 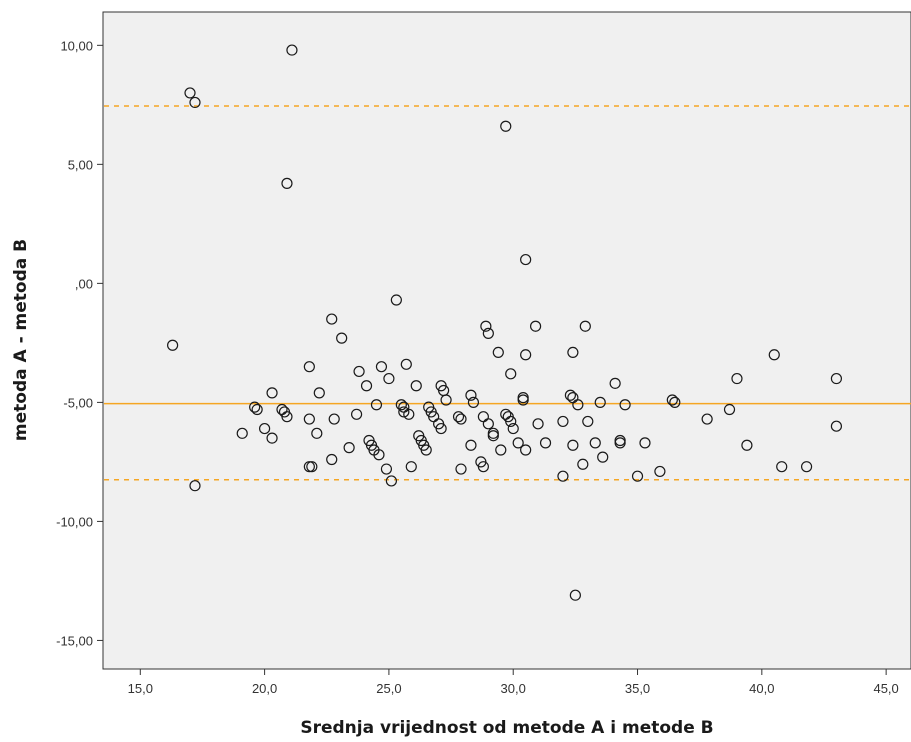 What do you see at coordinates (637, 688) in the screenshot?
I see `x-tick-label-4: 35,0` at bounding box center [637, 688].